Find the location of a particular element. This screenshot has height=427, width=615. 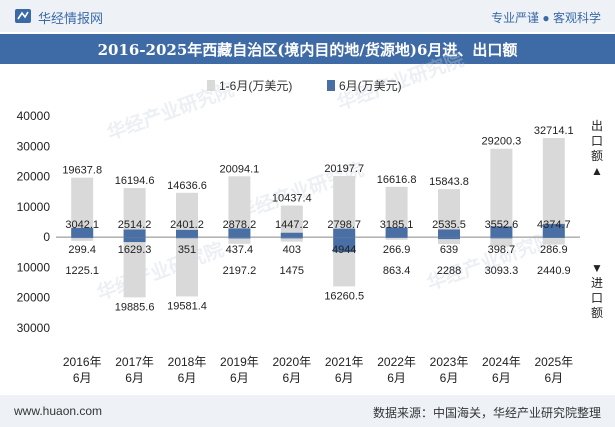

data-label-monthly-import: 351 is located at coordinates (187, 250).